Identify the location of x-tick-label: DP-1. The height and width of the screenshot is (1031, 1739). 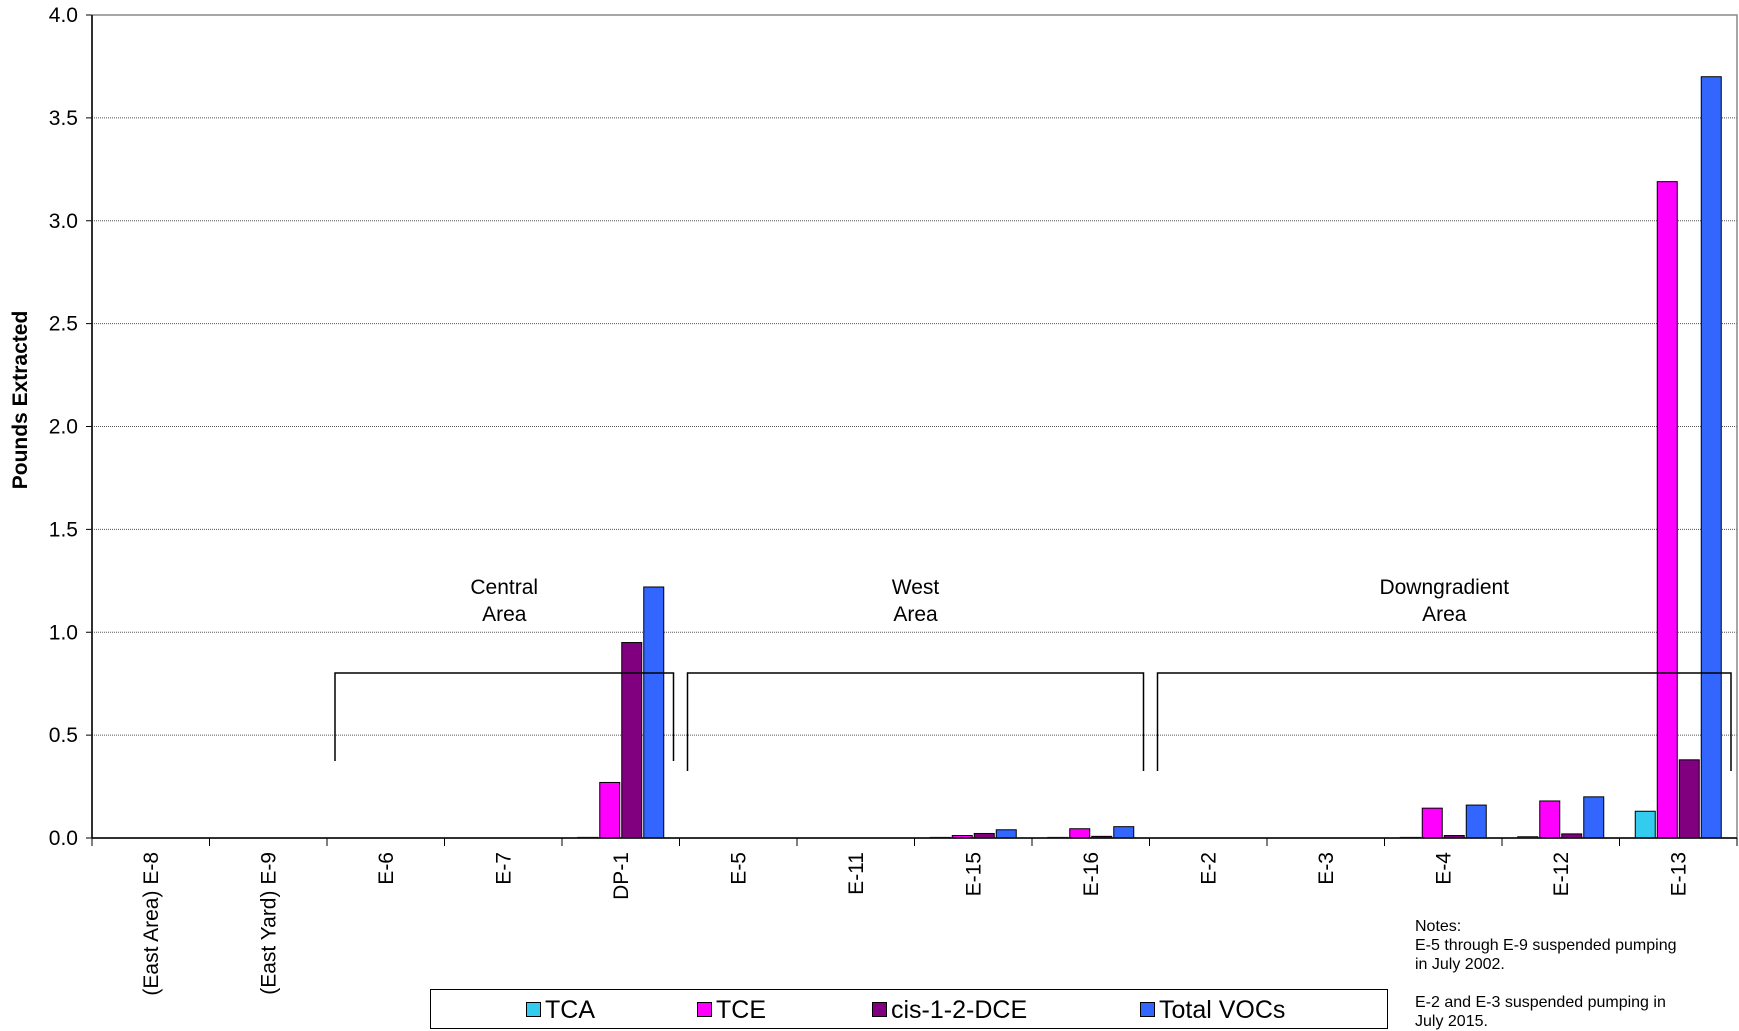
(621, 876).